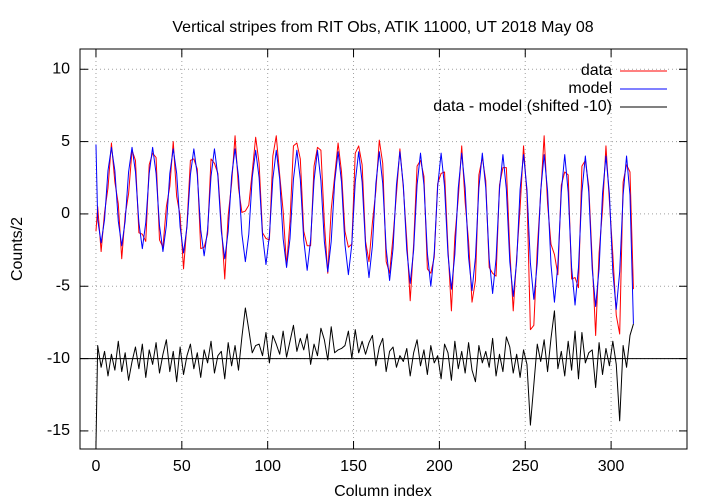 This screenshot has height=504, width=720. I want to click on y-tick-label: 0, so click(65, 213).